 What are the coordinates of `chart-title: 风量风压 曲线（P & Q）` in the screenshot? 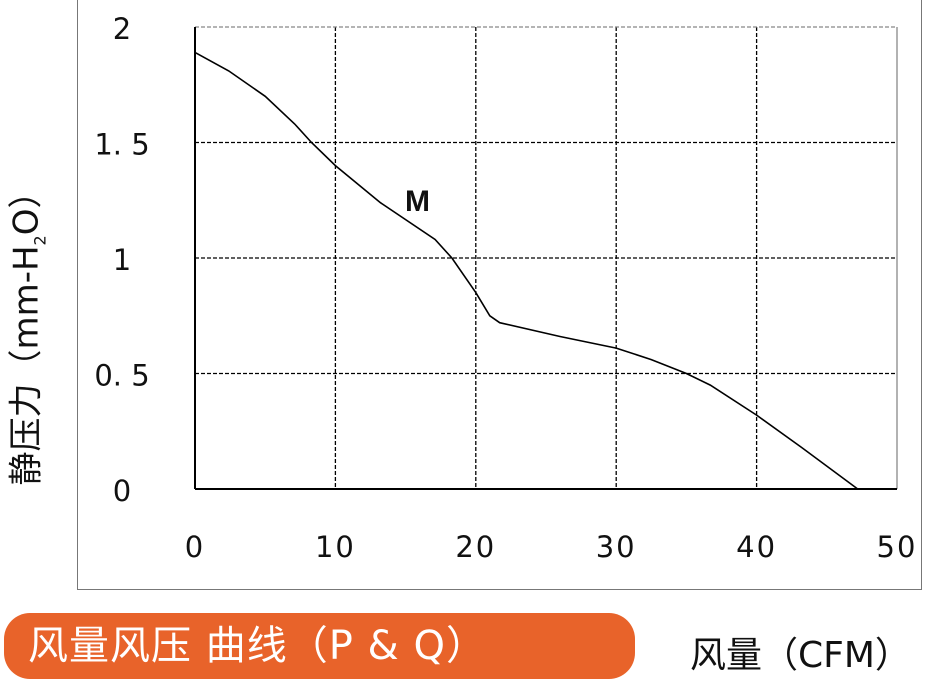 It's located at (257, 646).